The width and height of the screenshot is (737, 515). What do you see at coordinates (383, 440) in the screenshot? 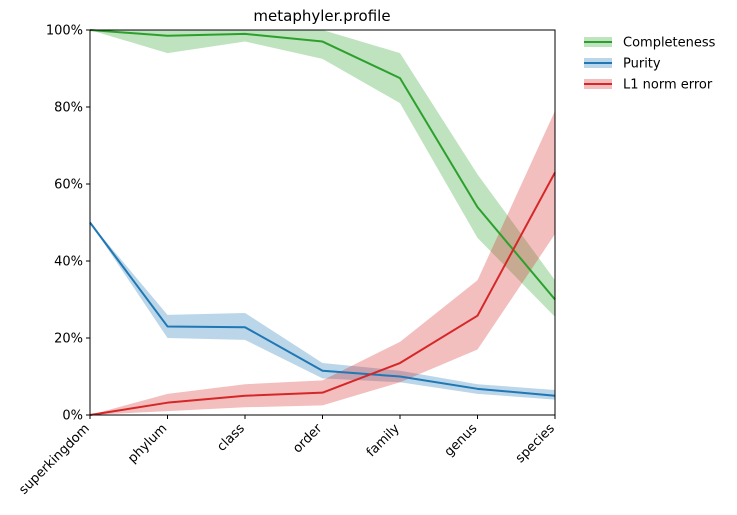
I see `x-tick-label: family` at bounding box center [383, 440].